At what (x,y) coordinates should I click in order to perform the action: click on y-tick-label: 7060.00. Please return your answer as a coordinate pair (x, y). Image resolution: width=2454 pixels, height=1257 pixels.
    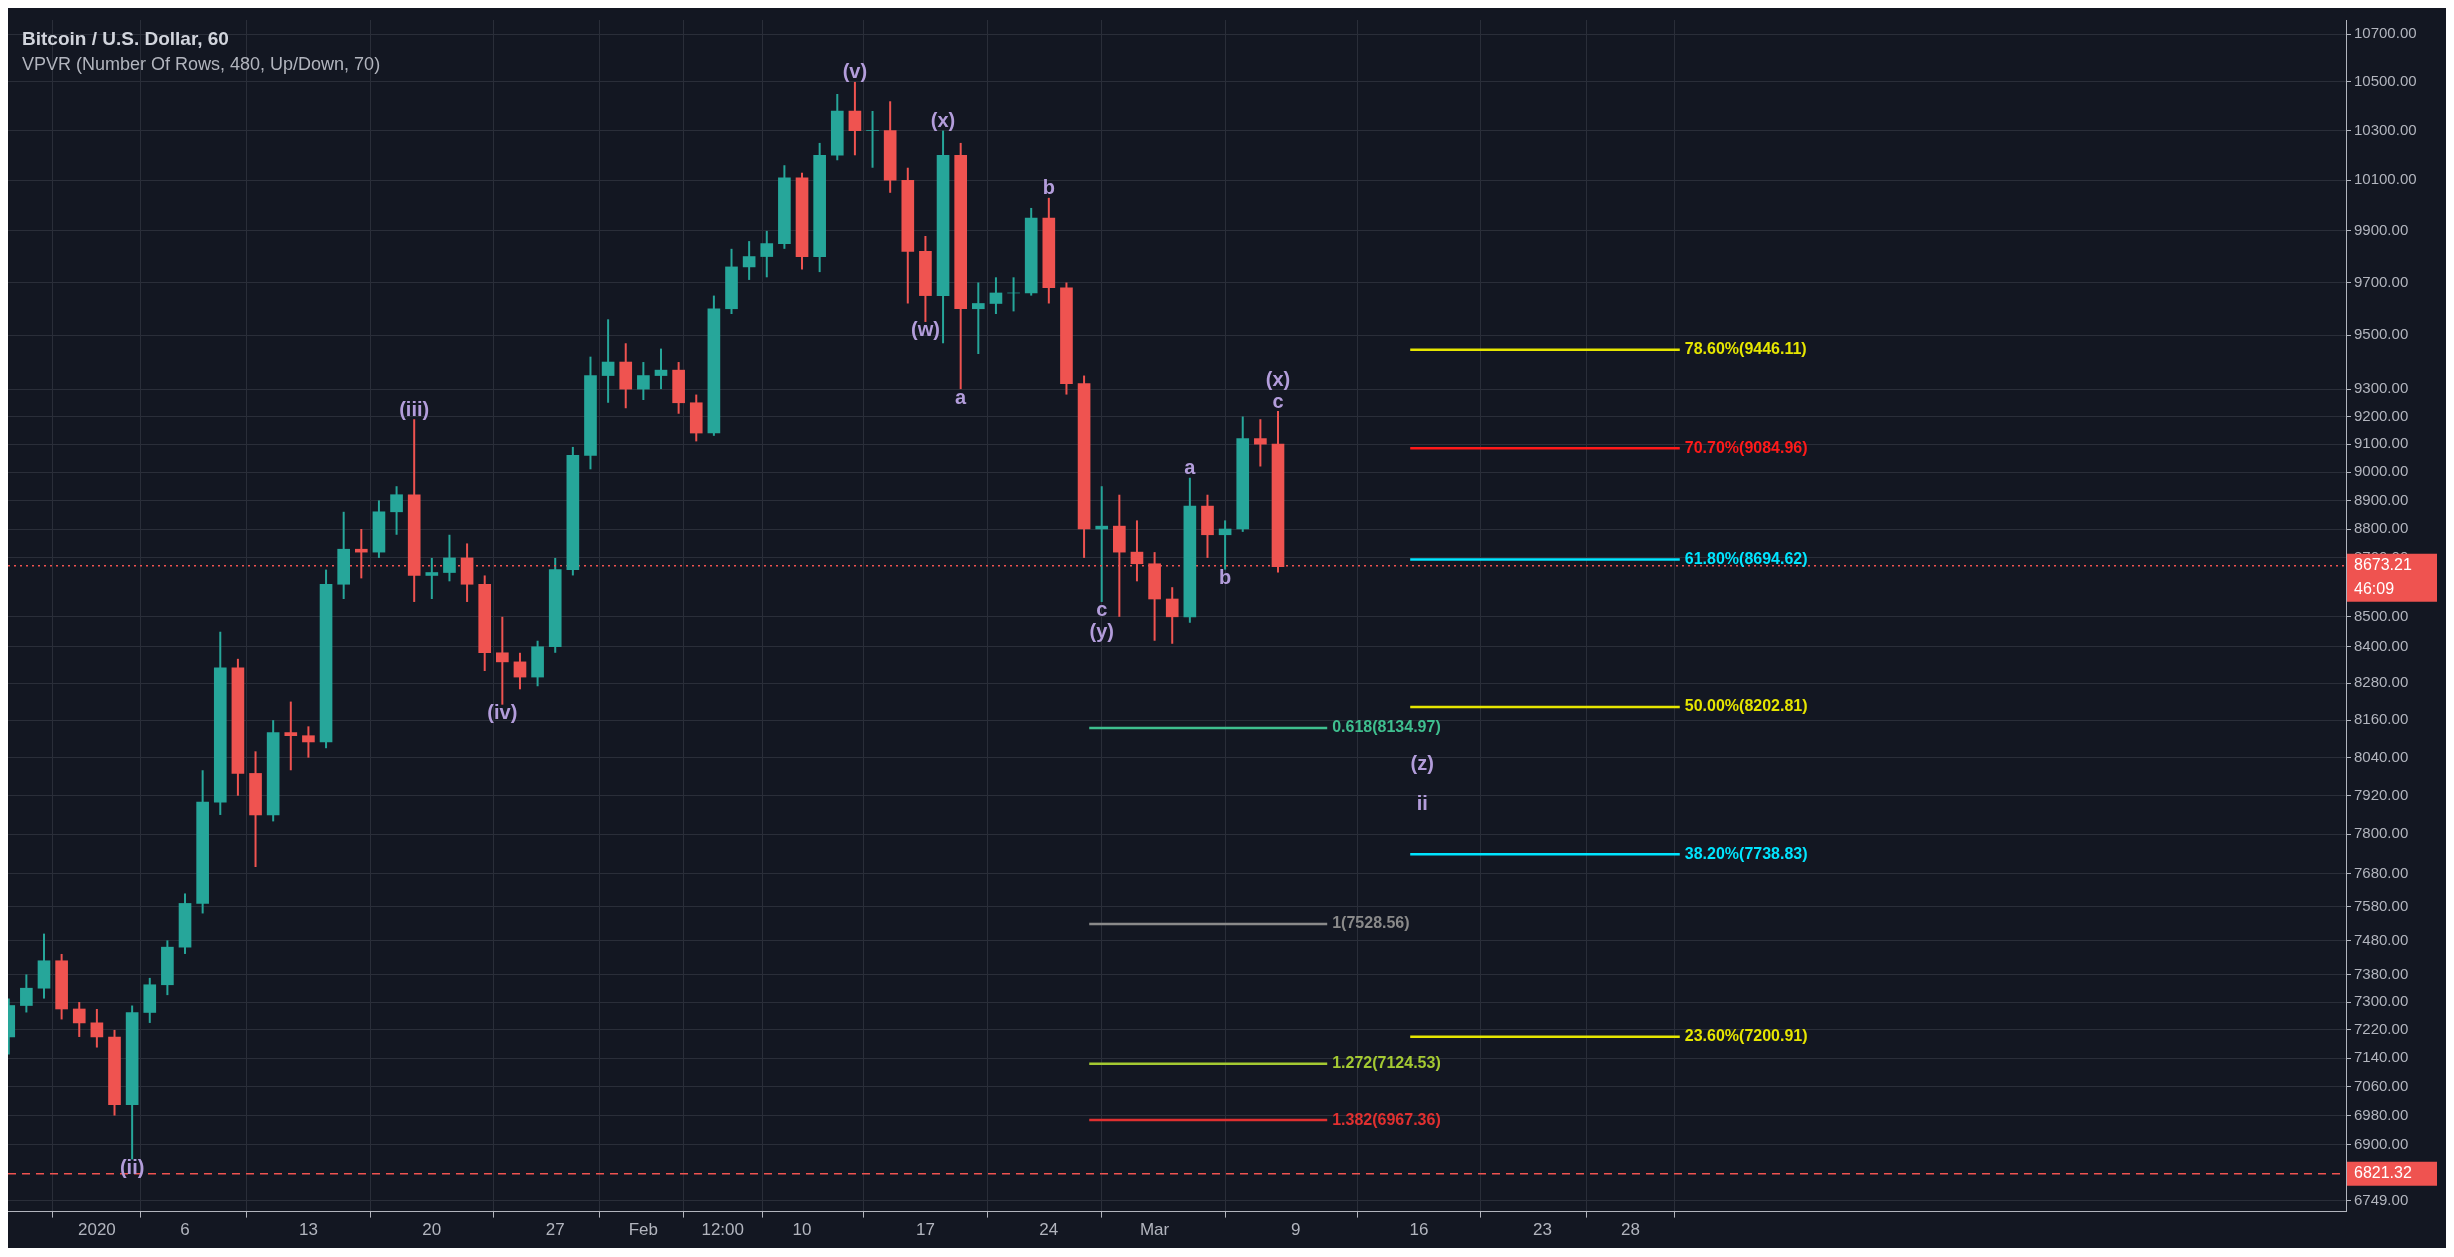
    Looking at the image, I should click on (2381, 1085).